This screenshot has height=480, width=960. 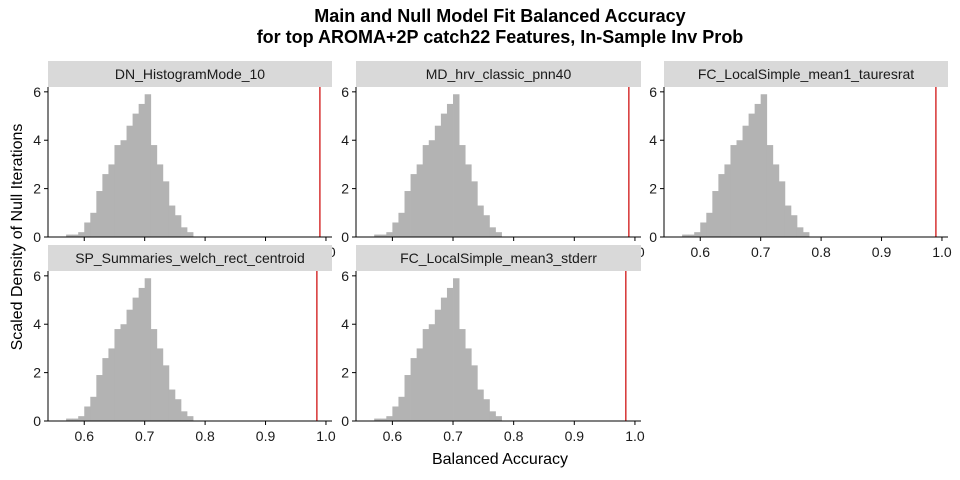 I want to click on facet-strip-label: MD_hrv_classic_pnn40, so click(x=499, y=74).